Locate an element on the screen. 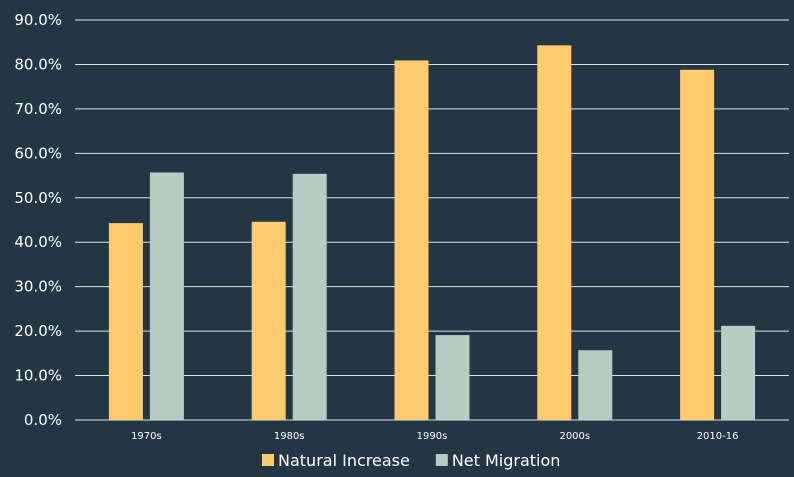  y-tick-label: 30.0% is located at coordinates (38, 287).